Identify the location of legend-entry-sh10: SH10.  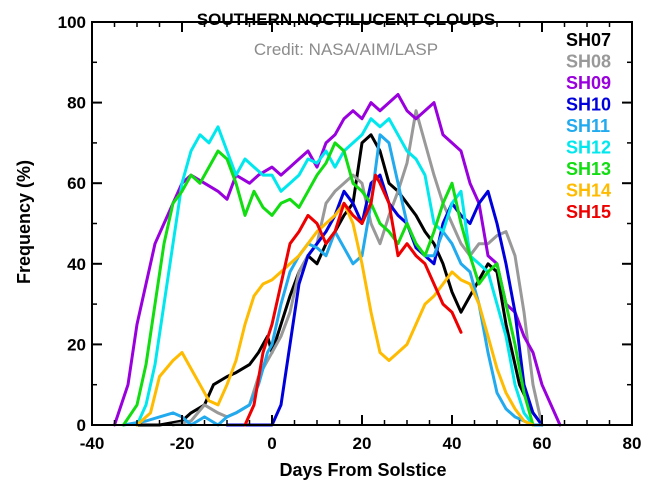
(588, 105).